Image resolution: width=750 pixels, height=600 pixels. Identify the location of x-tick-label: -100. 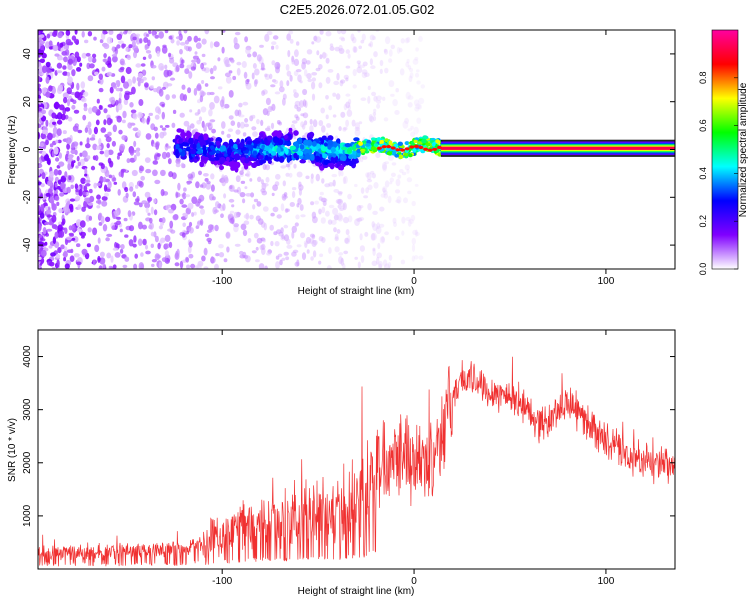
(222, 581).